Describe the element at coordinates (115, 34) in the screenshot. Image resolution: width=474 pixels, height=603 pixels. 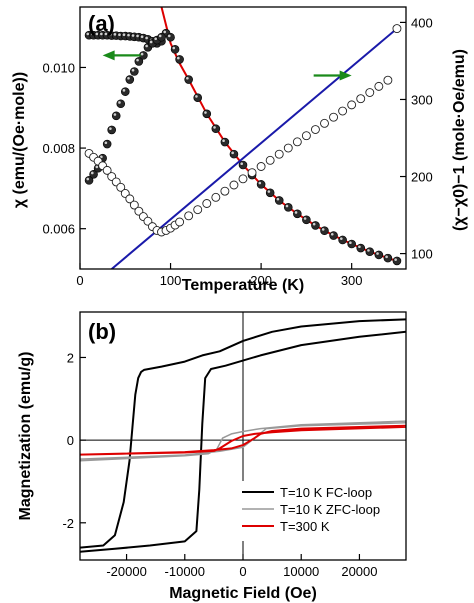
I see `panel-a-series-0-point-6-highlight` at that location.